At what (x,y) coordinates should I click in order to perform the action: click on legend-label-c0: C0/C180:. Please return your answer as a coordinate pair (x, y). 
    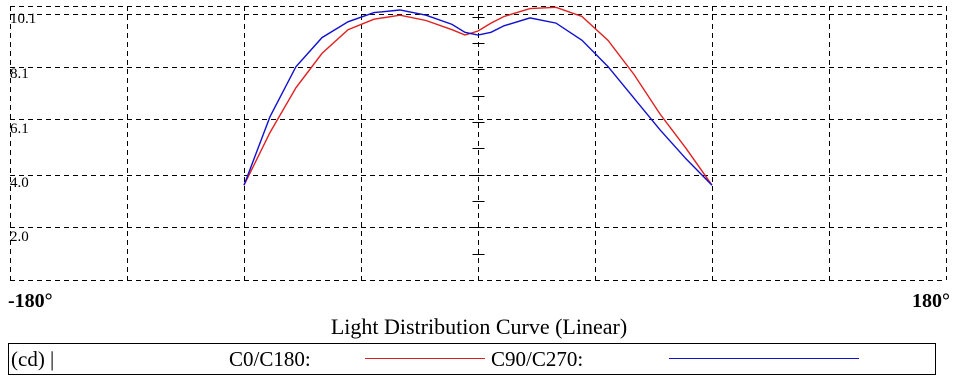
    Looking at the image, I should click on (270, 359).